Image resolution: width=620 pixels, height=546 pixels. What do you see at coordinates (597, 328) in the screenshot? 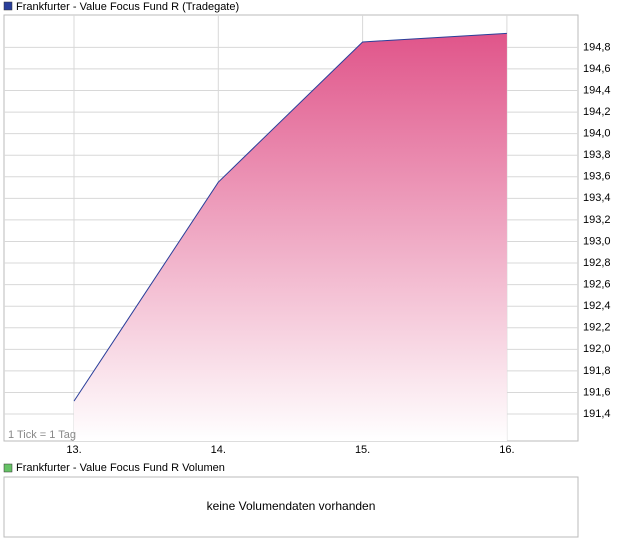
I see `y-tick-label: 192,2` at bounding box center [597, 328].